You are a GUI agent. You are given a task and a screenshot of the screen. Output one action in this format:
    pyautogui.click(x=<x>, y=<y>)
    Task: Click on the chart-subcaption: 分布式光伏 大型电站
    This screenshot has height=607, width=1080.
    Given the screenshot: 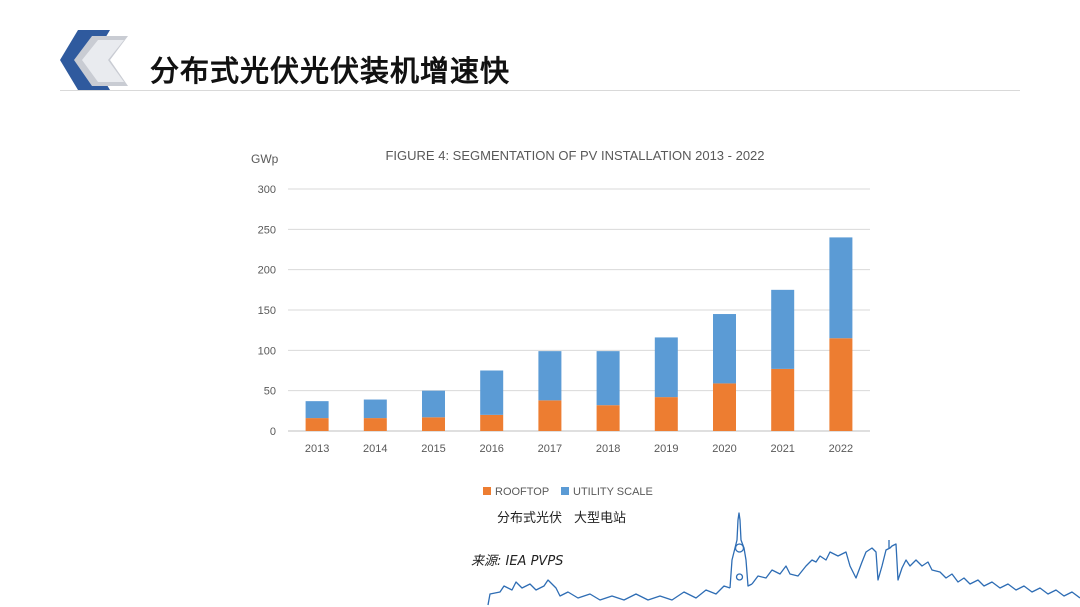 What is the action you would take?
    pyautogui.click(x=561, y=516)
    